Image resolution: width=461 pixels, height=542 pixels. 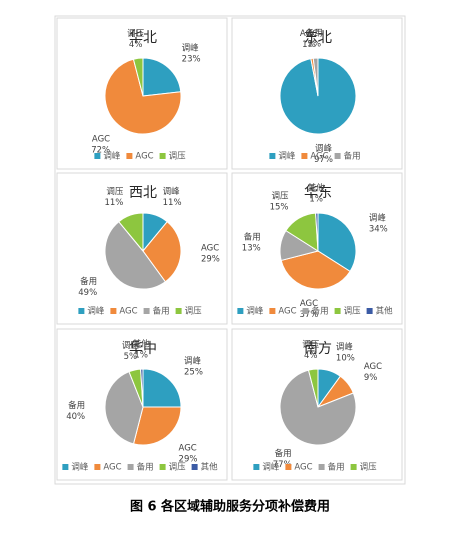 I want to click on chart-title: 华中, so click(x=143, y=349).